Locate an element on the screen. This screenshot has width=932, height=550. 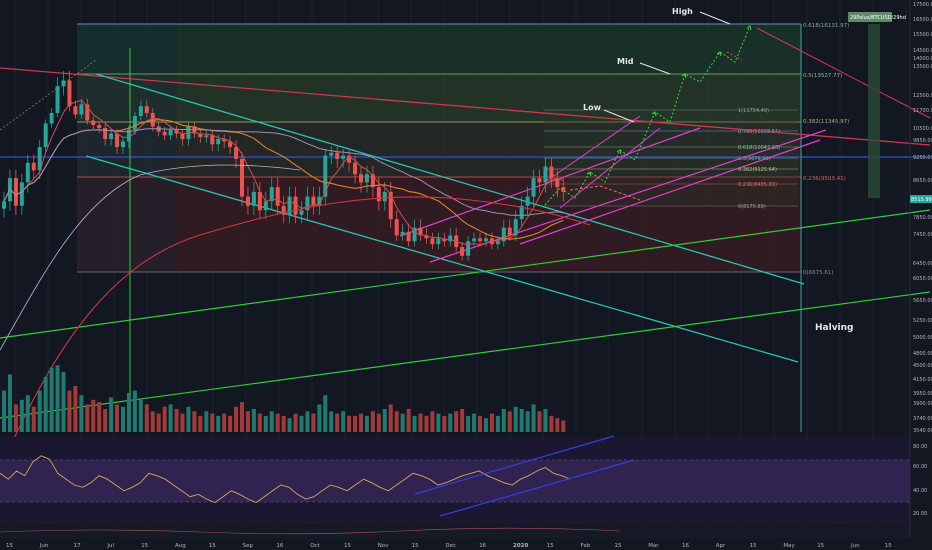
fib-label-5: 0(6675.61) is located at coordinates (818, 273).